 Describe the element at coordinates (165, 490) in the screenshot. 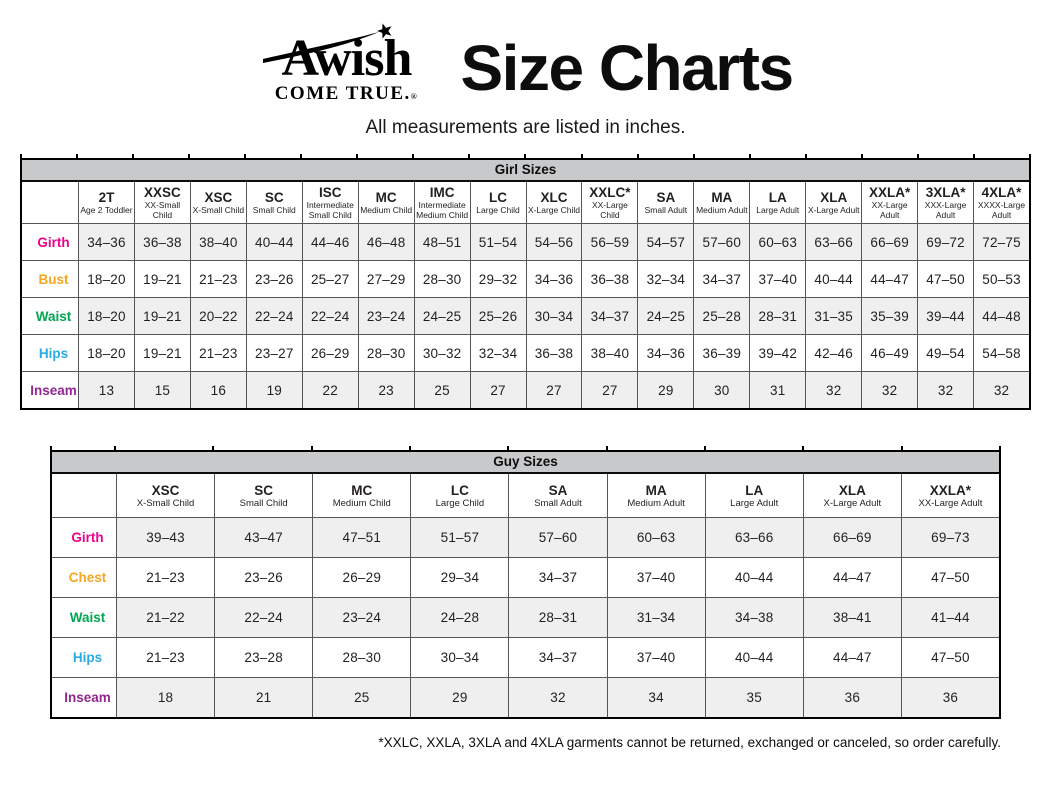

I see `size-code: XSC` at that location.